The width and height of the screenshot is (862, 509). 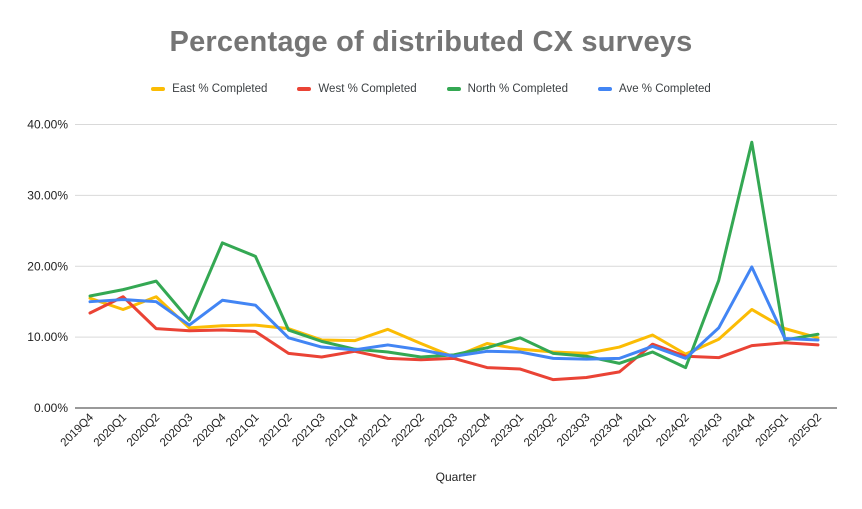 I want to click on x-tick-label: 2022Q1, so click(x=374, y=430).